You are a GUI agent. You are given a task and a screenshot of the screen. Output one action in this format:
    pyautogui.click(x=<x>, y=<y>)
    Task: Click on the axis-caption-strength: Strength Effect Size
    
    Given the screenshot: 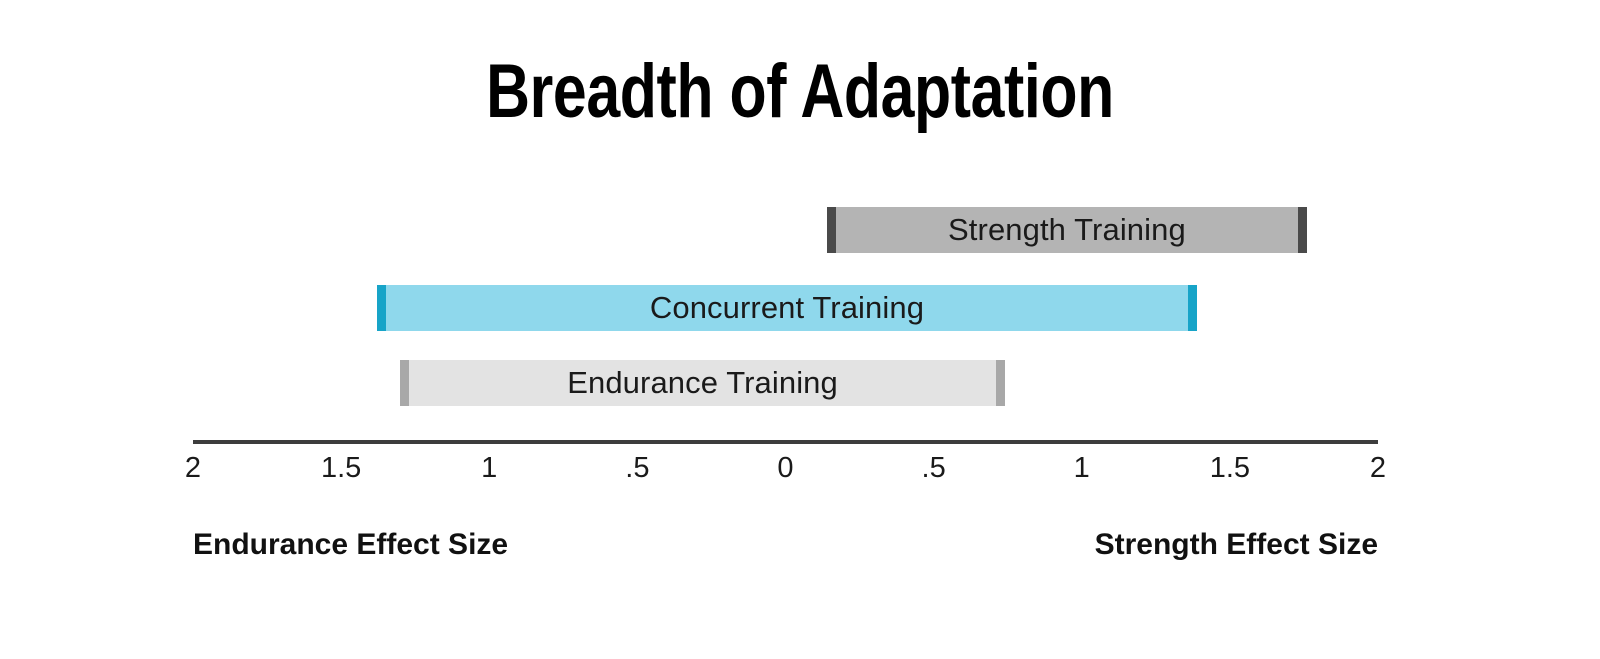 What is the action you would take?
    pyautogui.click(x=1236, y=544)
    